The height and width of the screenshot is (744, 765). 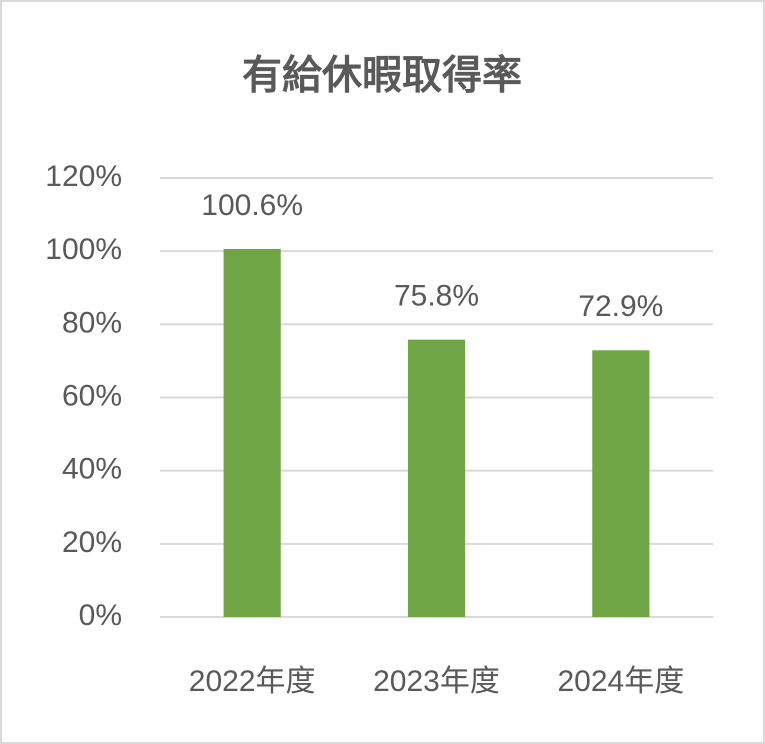 I want to click on y-tick-label: 20%, so click(x=92, y=542).